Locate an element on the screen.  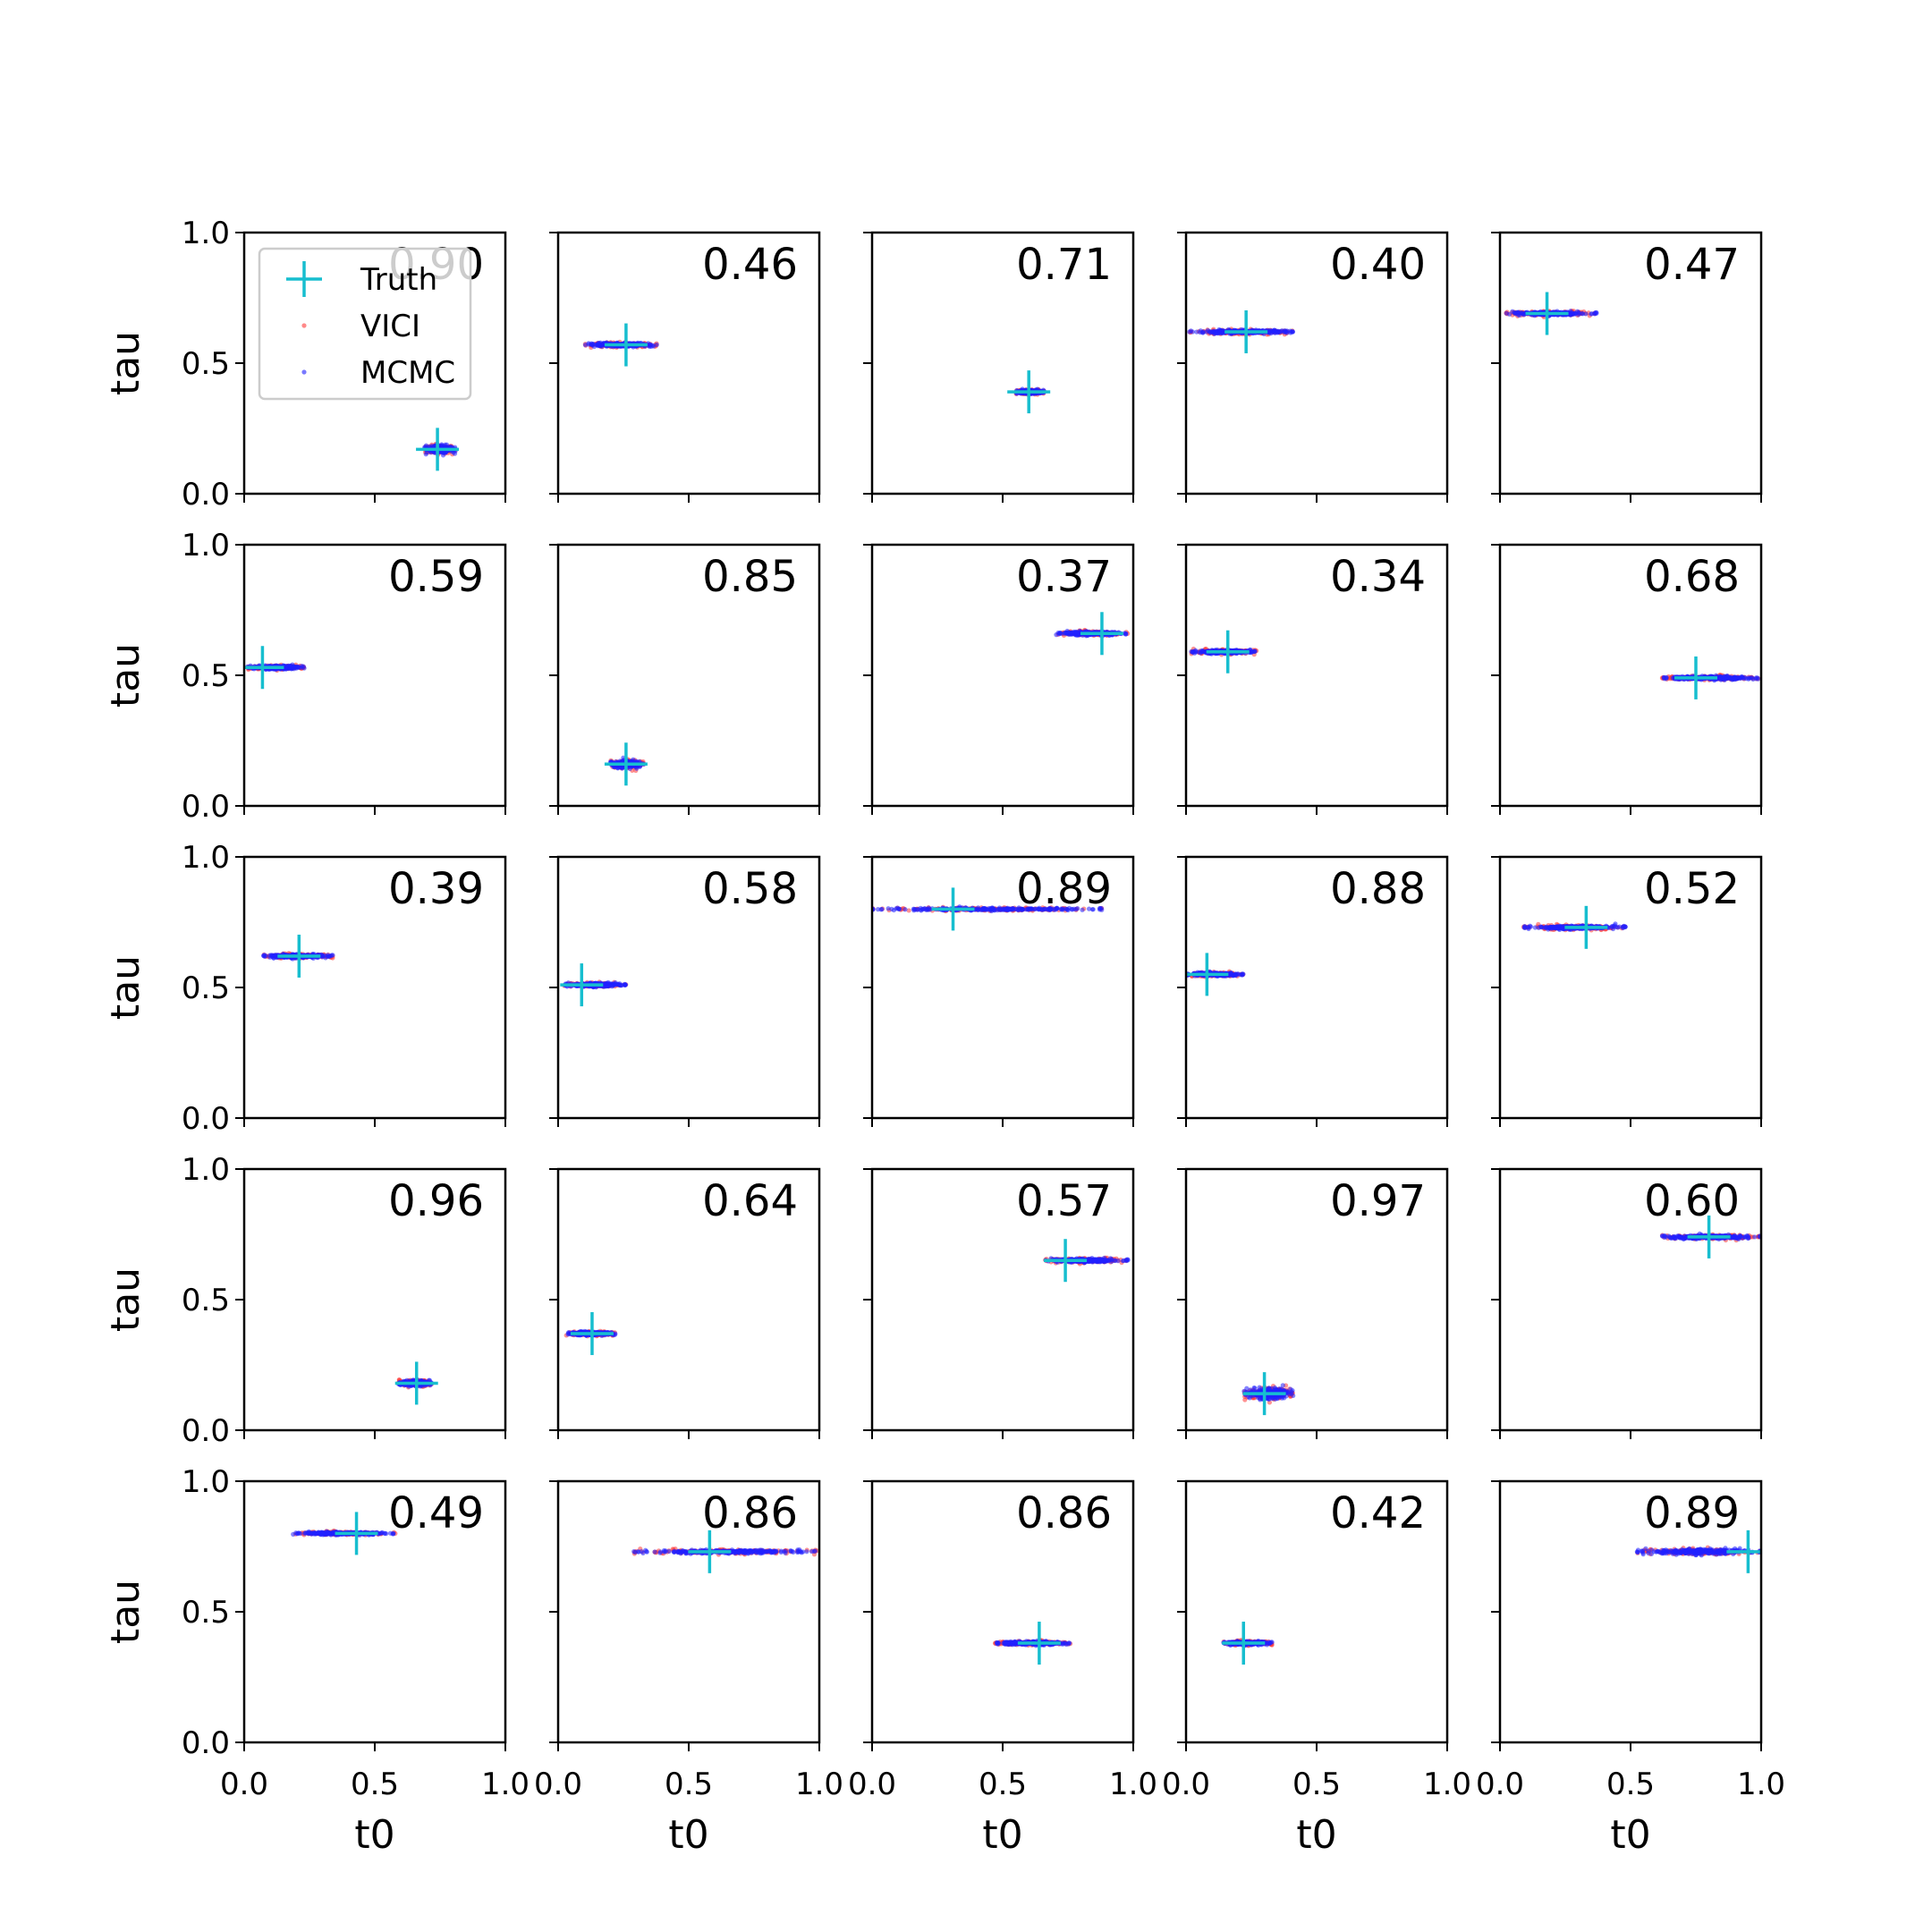
panel-5: 0.47 is located at coordinates (1627, 367).